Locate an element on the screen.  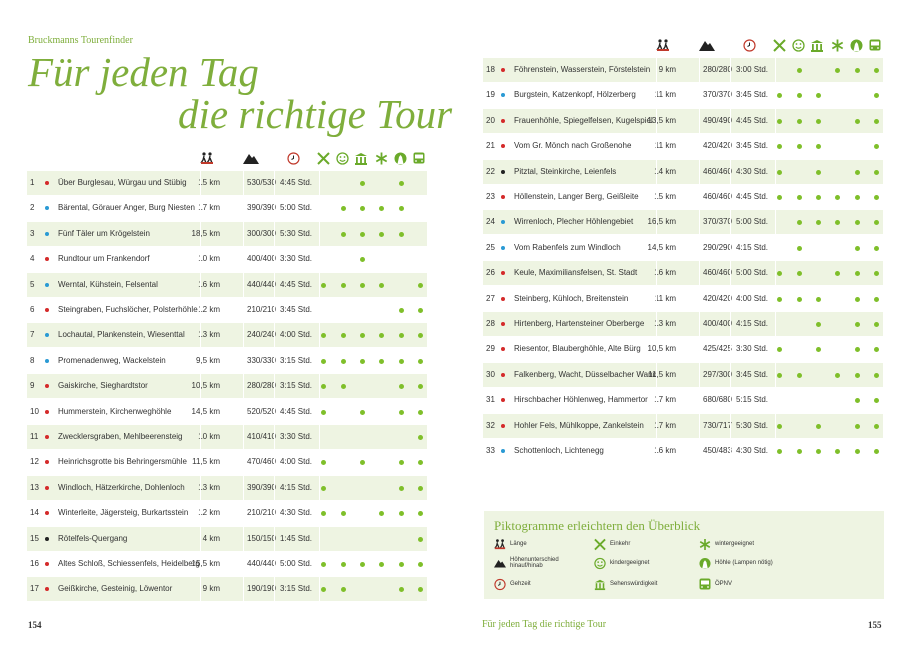
tour-duration: 3:15 Std. is located at coordinates (296, 360).